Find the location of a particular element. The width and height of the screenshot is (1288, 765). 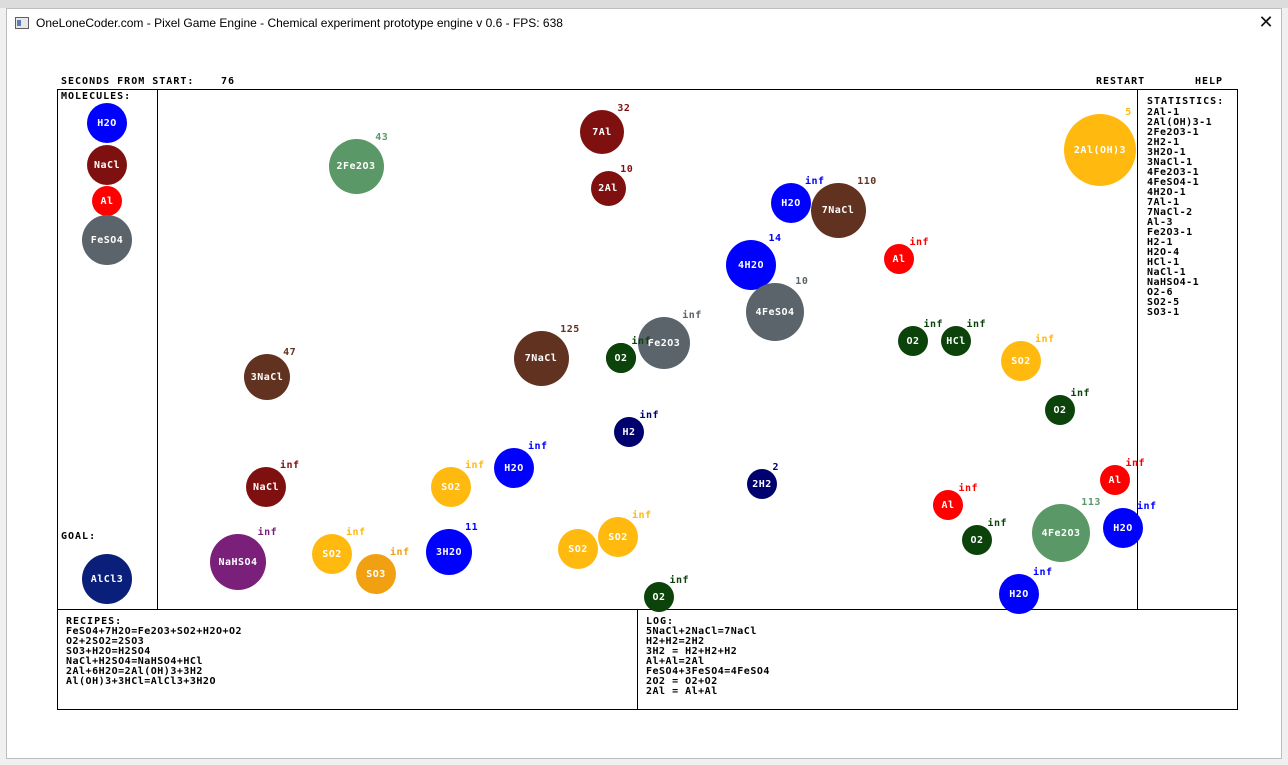

statistics-item: 4Fe2O3-1 is located at coordinates (1173, 172).